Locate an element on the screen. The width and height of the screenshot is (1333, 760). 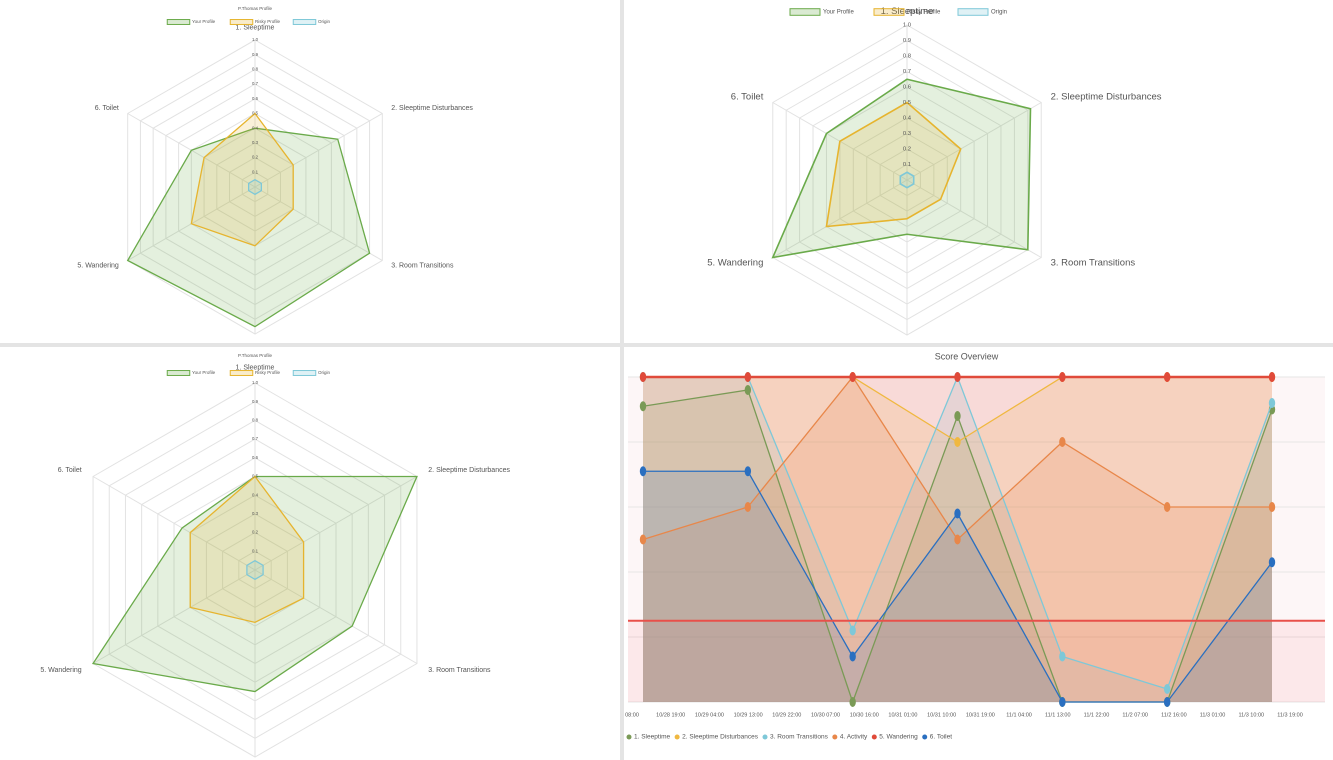
x-tick-label: 10/29 04:00 is located at coordinates (709, 715).